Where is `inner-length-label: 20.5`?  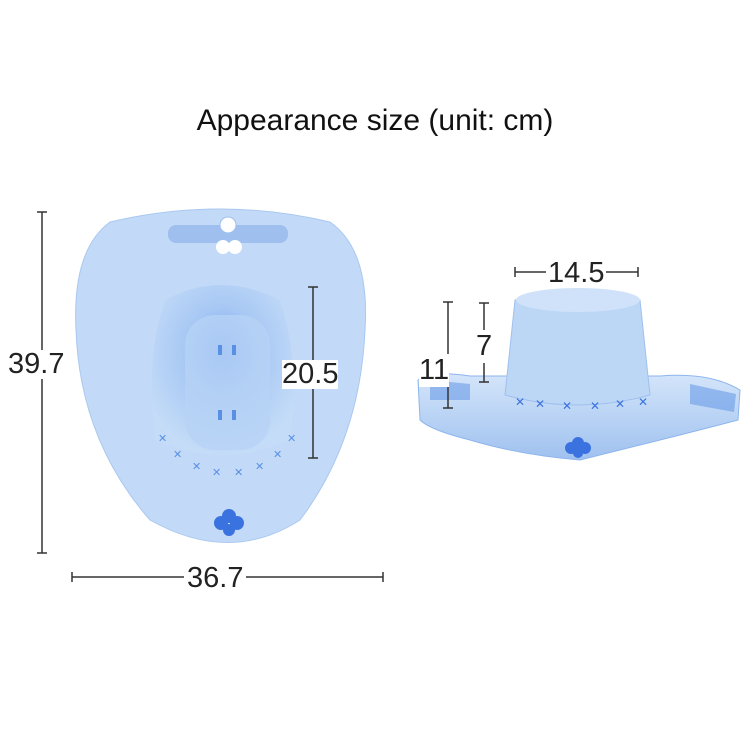 inner-length-label: 20.5 is located at coordinates (310, 374).